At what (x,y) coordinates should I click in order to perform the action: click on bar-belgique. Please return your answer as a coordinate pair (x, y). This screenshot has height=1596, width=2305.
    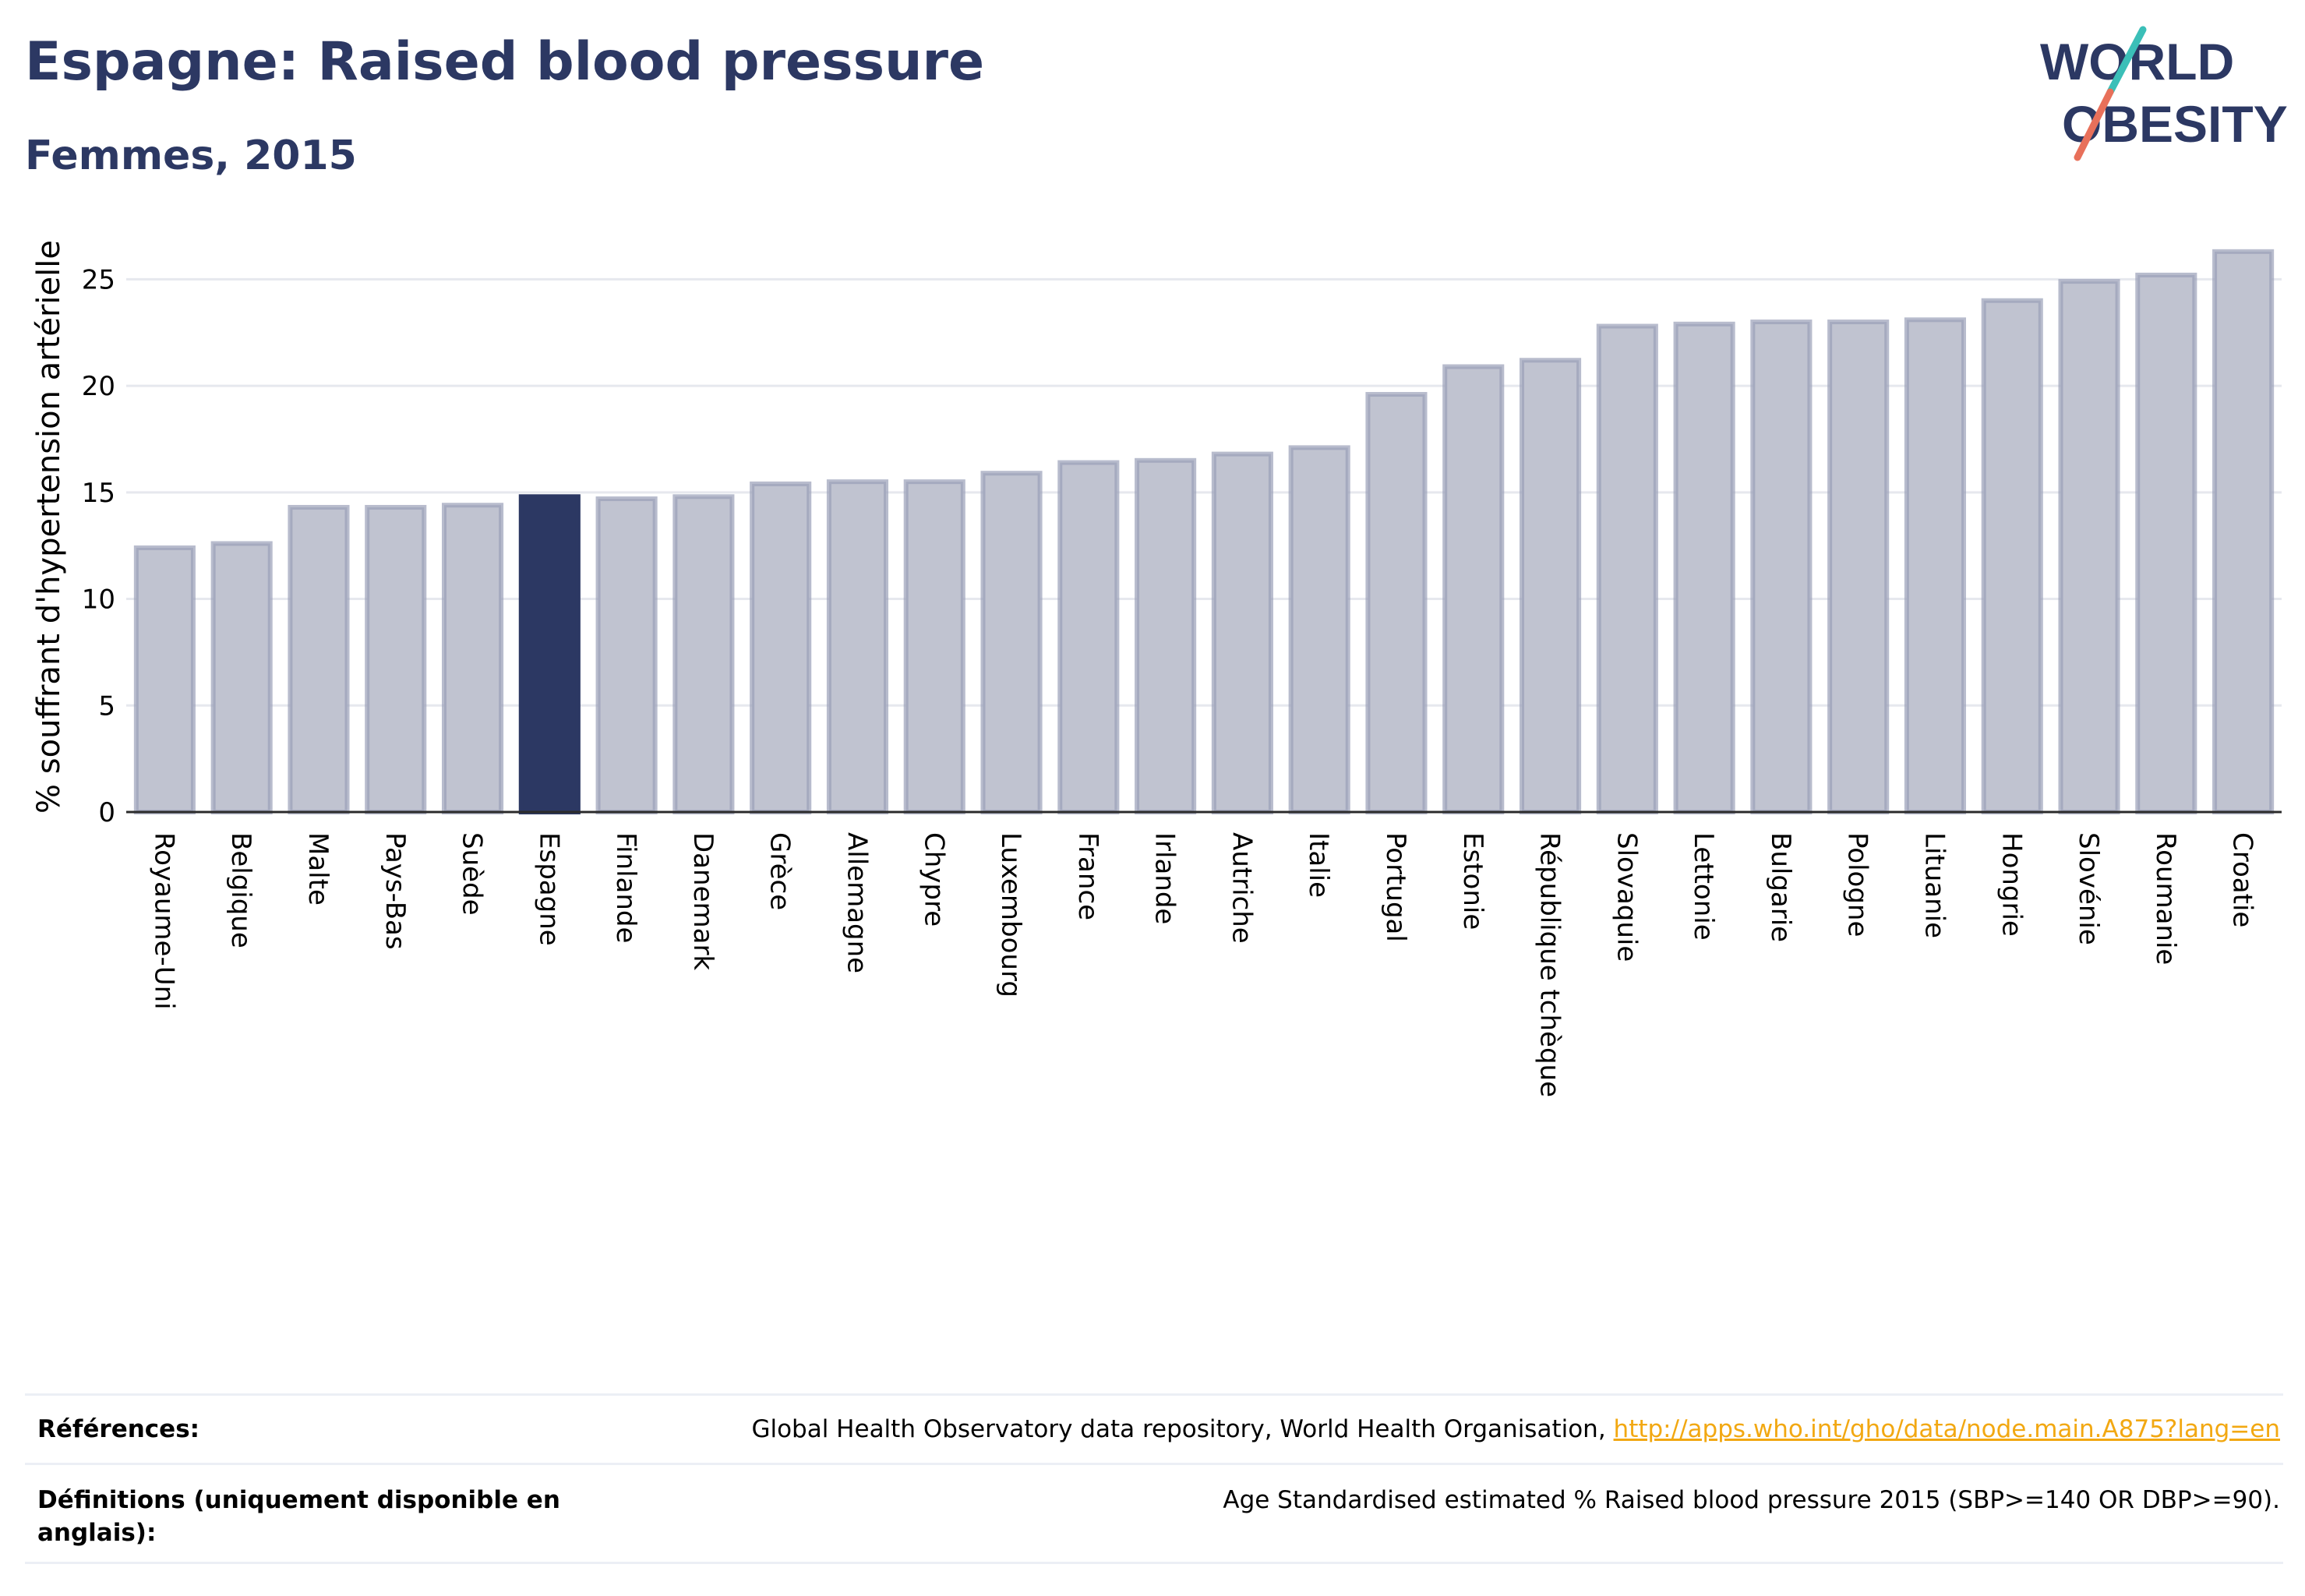
    Looking at the image, I should click on (241, 677).